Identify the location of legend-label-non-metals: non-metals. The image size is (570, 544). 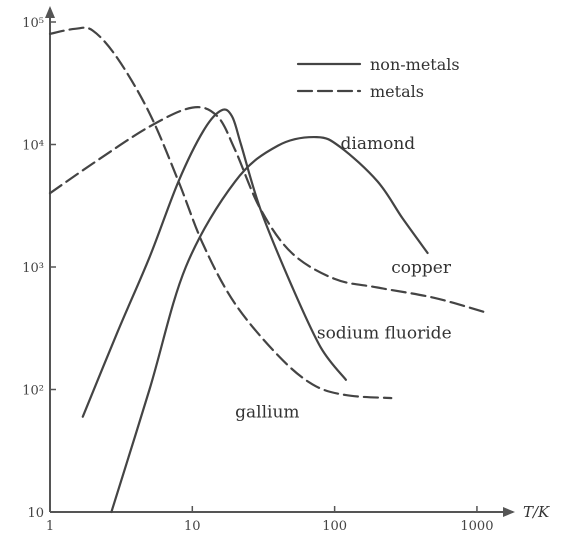
(415, 64).